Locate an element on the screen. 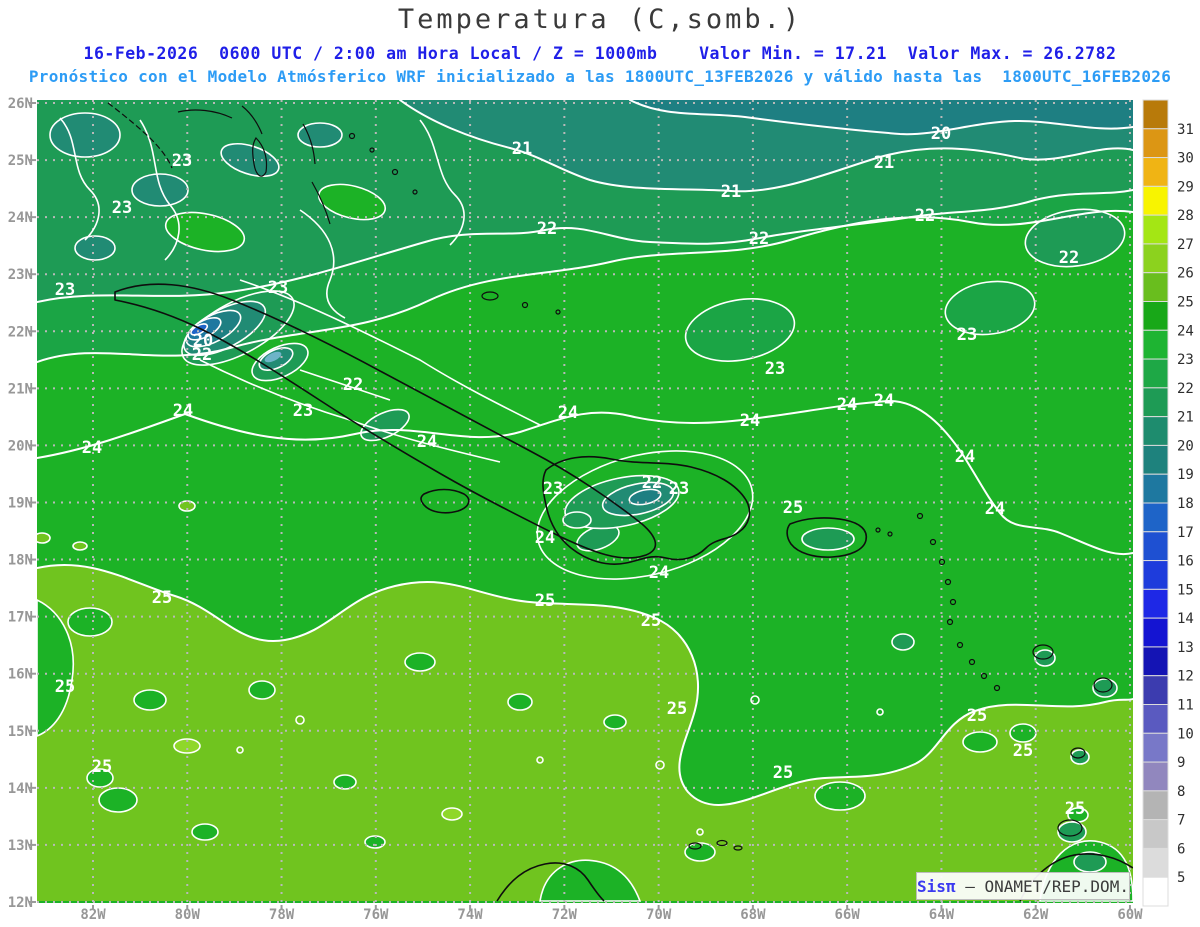 This screenshot has width=1200, height=927. colorbar-label: 28 is located at coordinates (1185, 216).